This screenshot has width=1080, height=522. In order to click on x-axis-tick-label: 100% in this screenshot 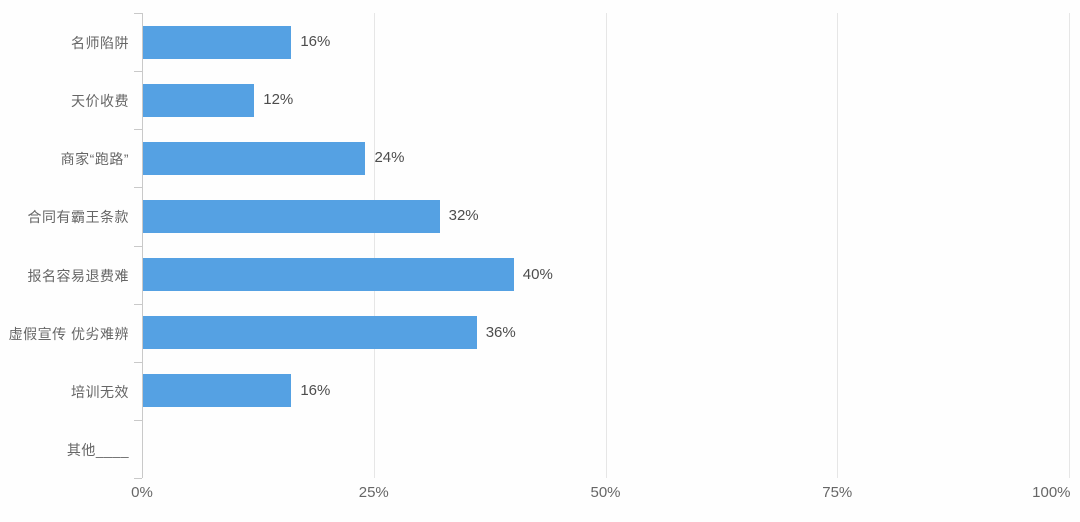, I will do `click(1051, 492)`.